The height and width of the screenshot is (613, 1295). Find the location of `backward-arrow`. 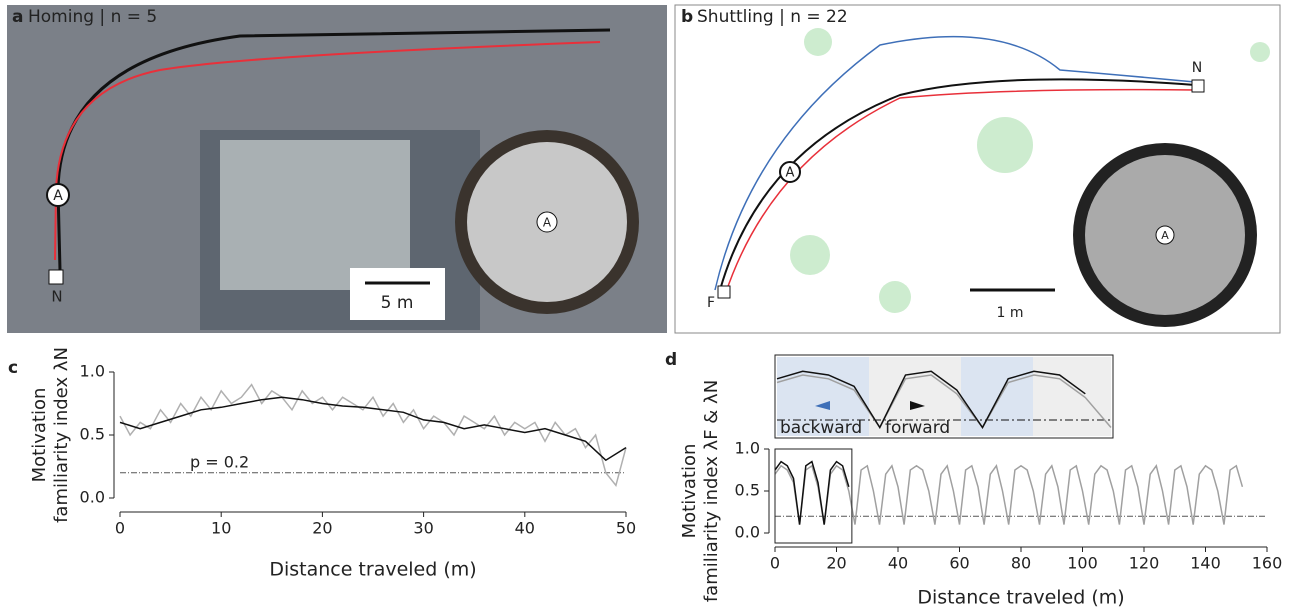

backward-arrow is located at coordinates (822, 405).